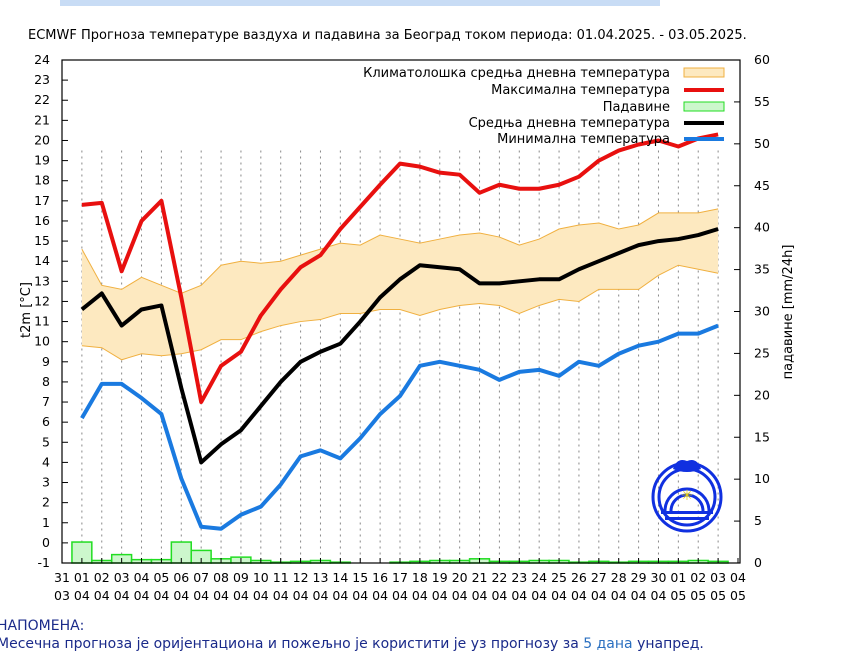 Image resolution: width=850 pixels, height=652 pixels. Describe the element at coordinates (762, 101) in the screenshot. I see `y2-tick-label: 55` at that location.